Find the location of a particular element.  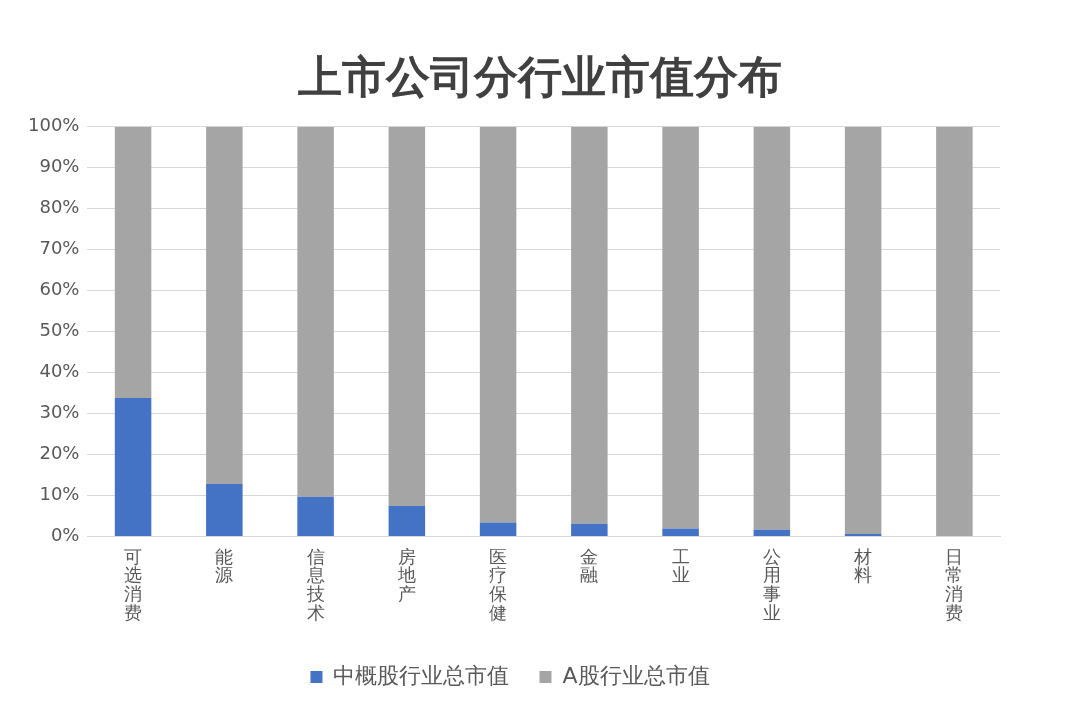

x-tick-label: 金融 is located at coordinates (589, 565).